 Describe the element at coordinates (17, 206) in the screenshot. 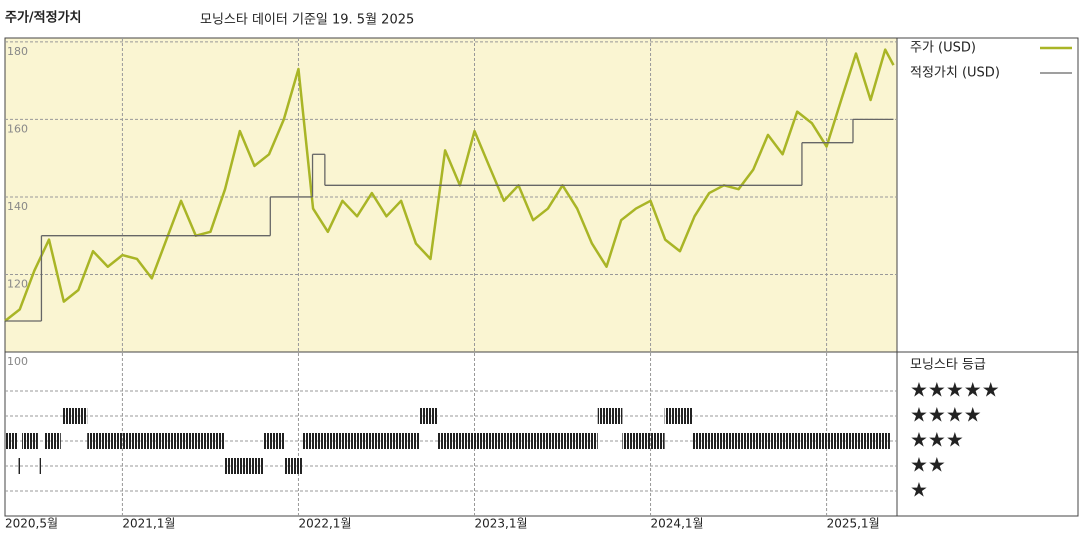

I see `y-tick-label: 140` at that location.